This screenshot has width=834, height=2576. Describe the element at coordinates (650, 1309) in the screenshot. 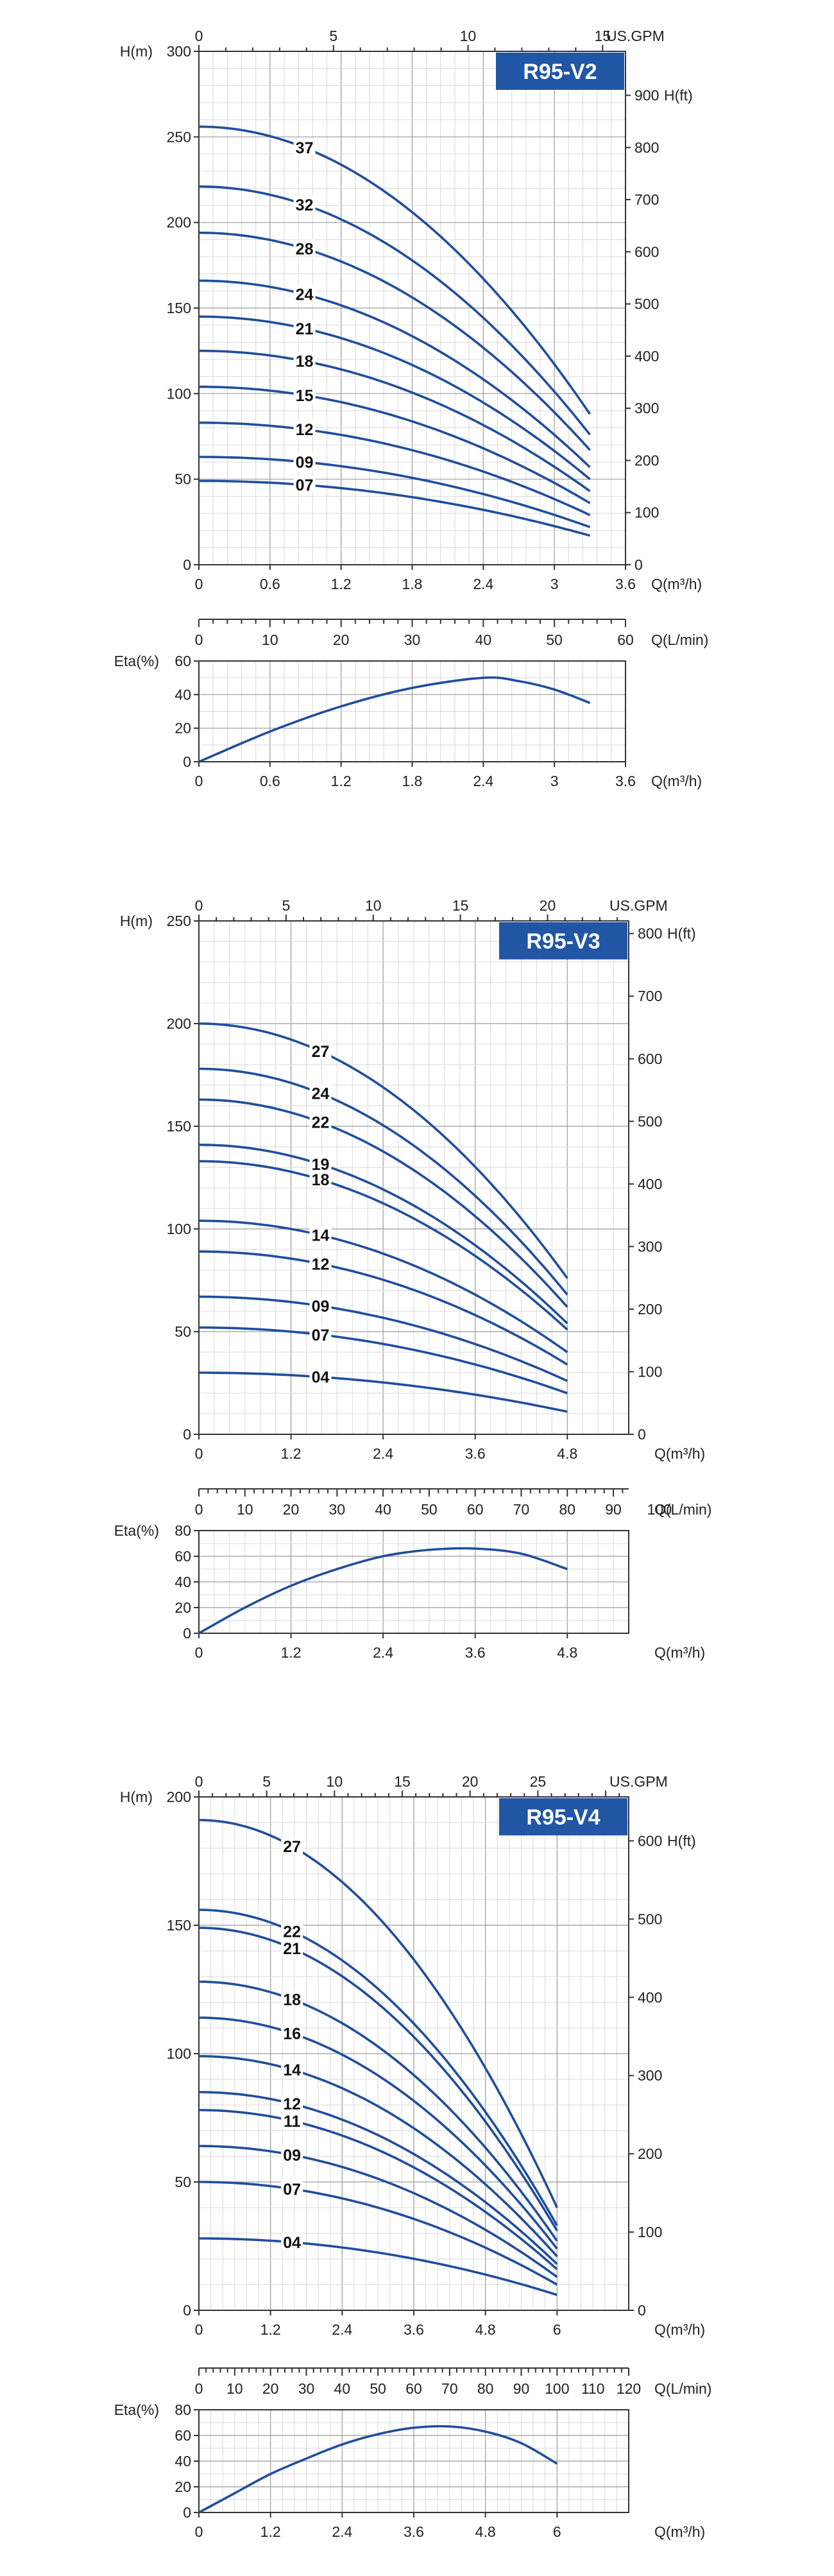

I see `ft-tick-label: 200` at that location.